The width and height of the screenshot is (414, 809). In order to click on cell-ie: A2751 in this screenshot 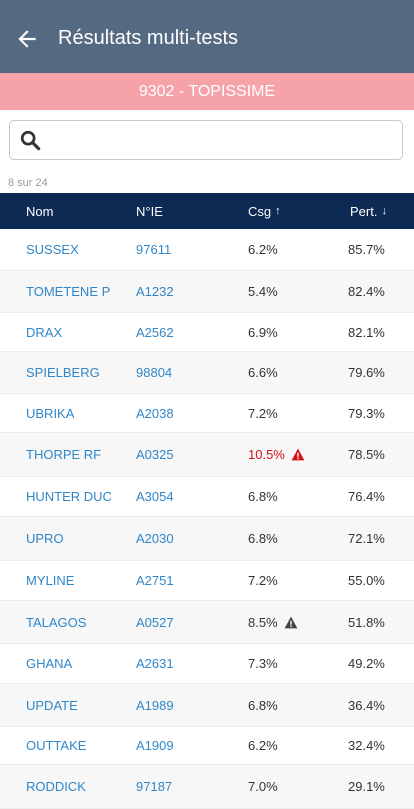, I will do `click(155, 580)`.